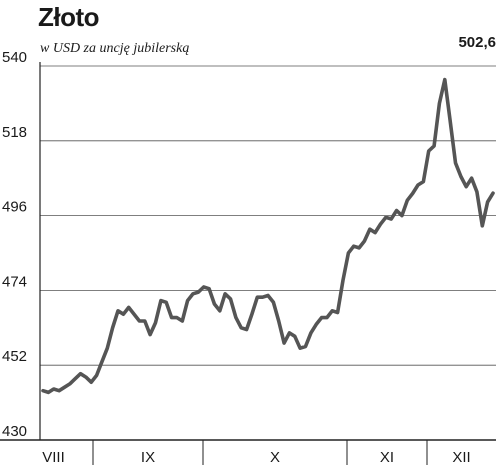  Describe the element at coordinates (69, 17) in the screenshot. I see `chart-title: Złoto` at that location.